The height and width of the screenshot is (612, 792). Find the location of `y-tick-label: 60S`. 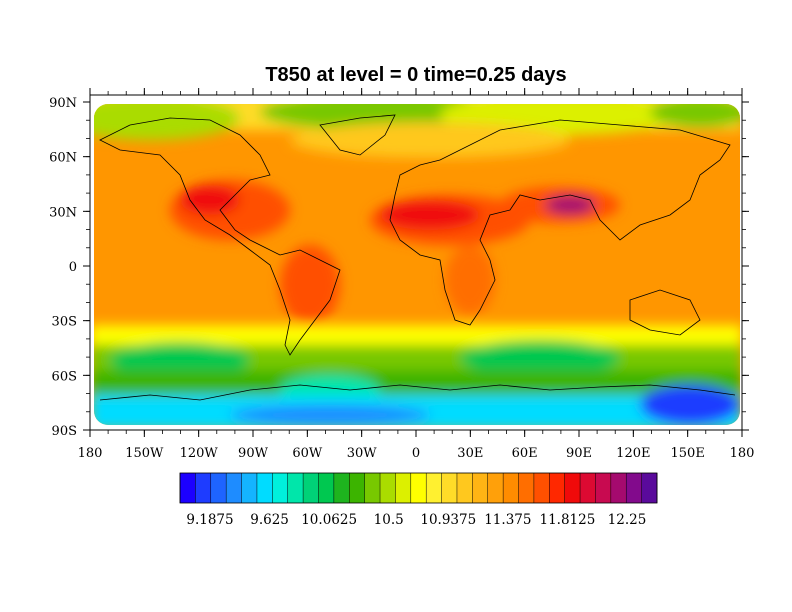

y-tick-label: 60S is located at coordinates (64, 376).